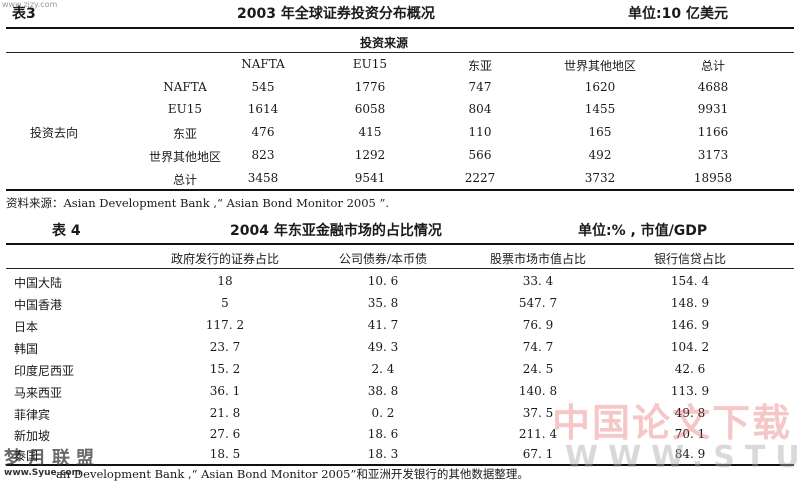  Describe the element at coordinates (383, 369) in the screenshot. I see `table-cell: 2. 4` at that location.